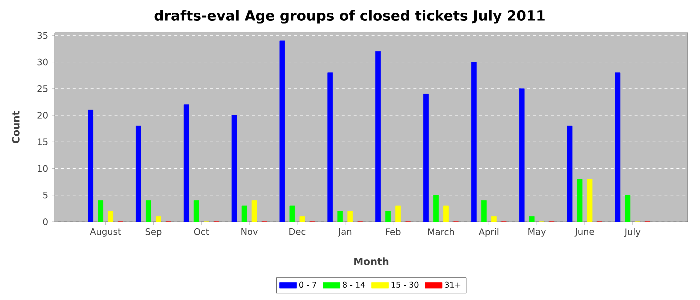 This screenshot has width=700, height=300. I want to click on x-tick-label: Feb, so click(393, 232).